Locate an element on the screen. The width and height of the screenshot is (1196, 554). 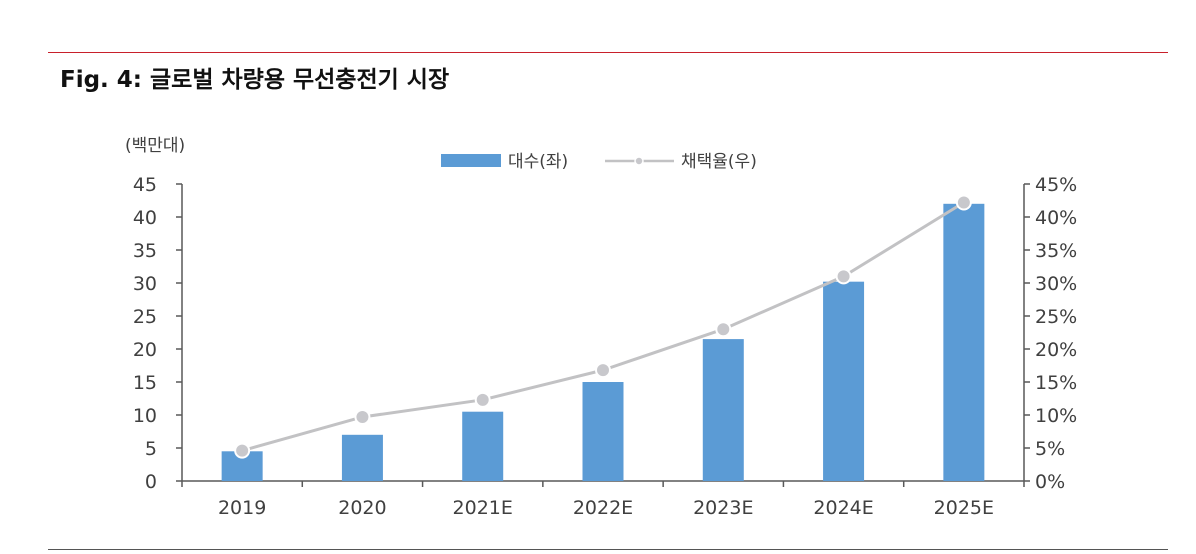
y-right-tick-label: 30% is located at coordinates (1056, 284).